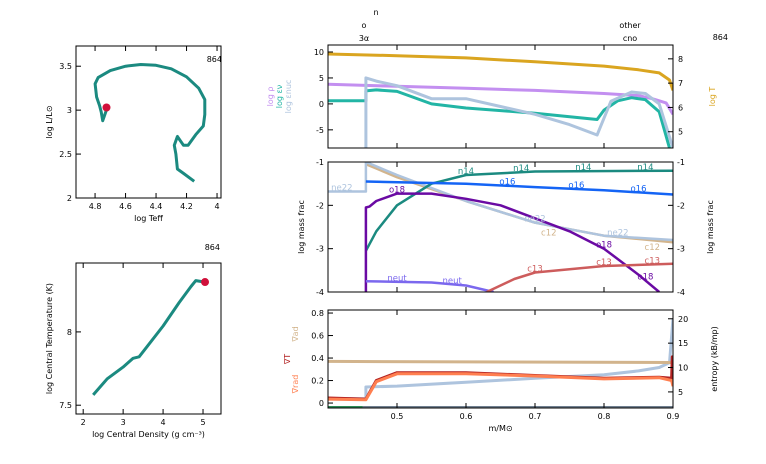  What do you see at coordinates (681, 162) in the screenshot?
I see `y-tick-label-right: -1` at bounding box center [681, 162].